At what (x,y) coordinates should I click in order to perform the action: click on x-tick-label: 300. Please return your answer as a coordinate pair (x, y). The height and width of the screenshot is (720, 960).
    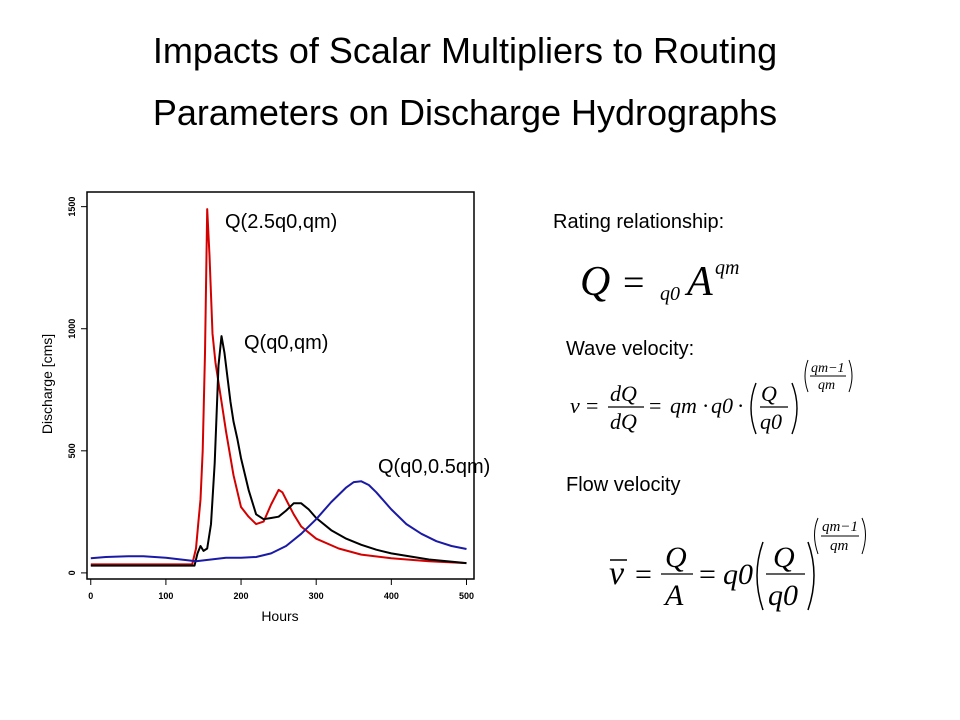
    Looking at the image, I should click on (316, 596).